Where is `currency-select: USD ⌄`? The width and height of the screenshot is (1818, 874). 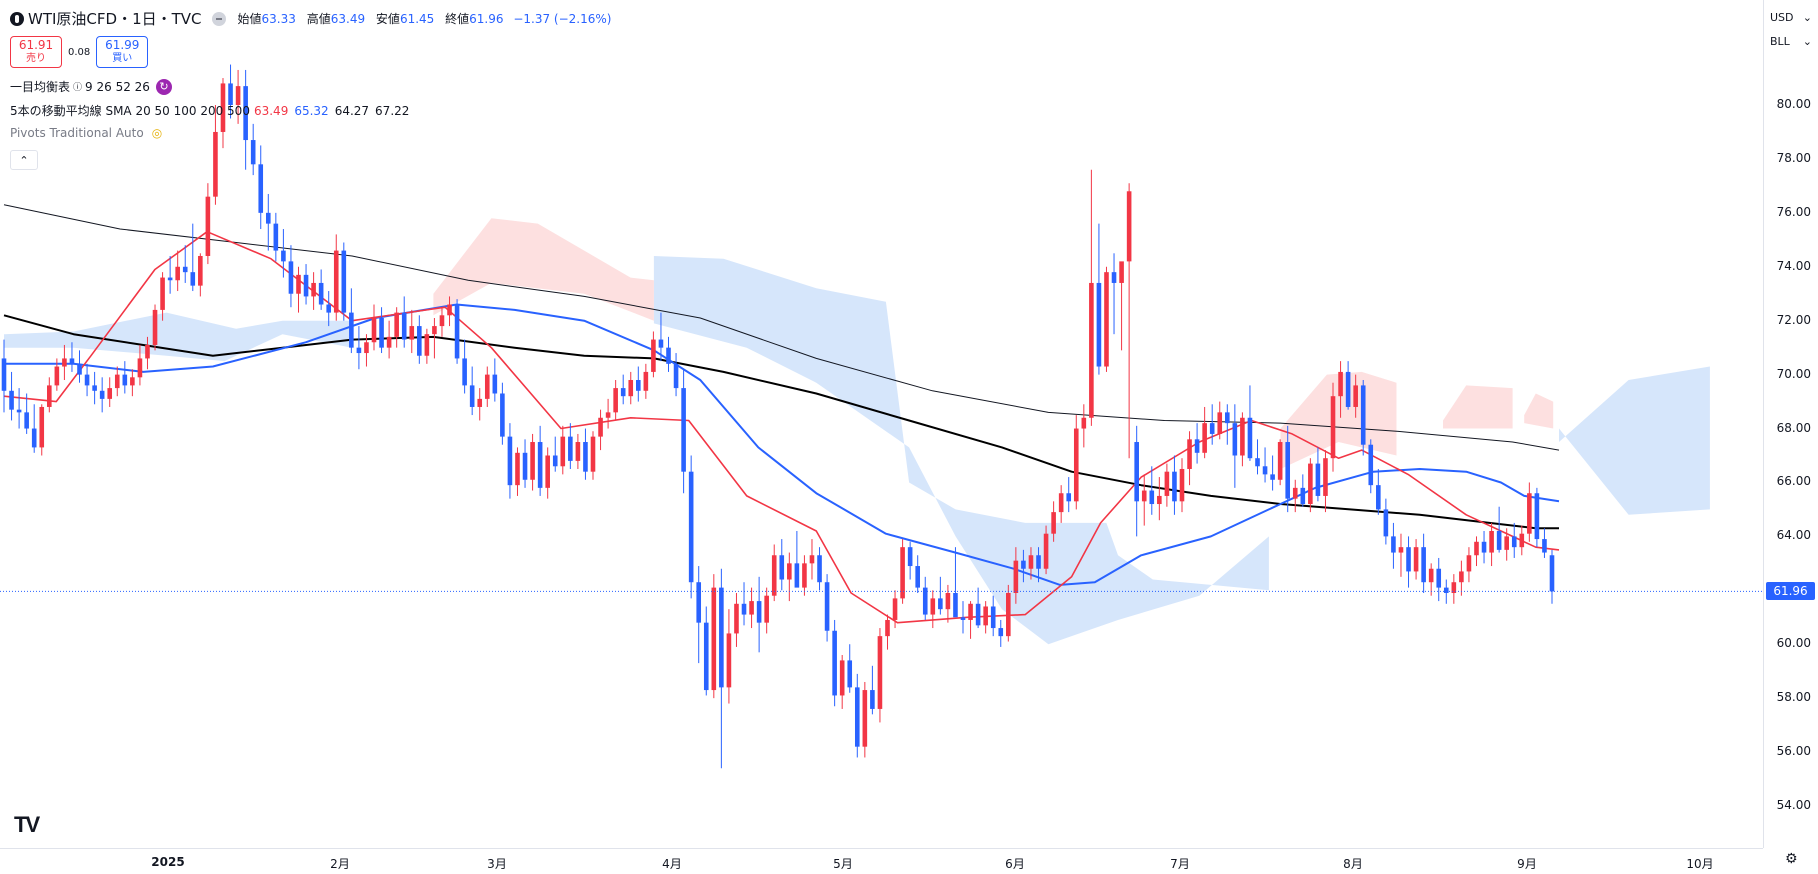
currency-select: USD ⌄ is located at coordinates (1791, 17).